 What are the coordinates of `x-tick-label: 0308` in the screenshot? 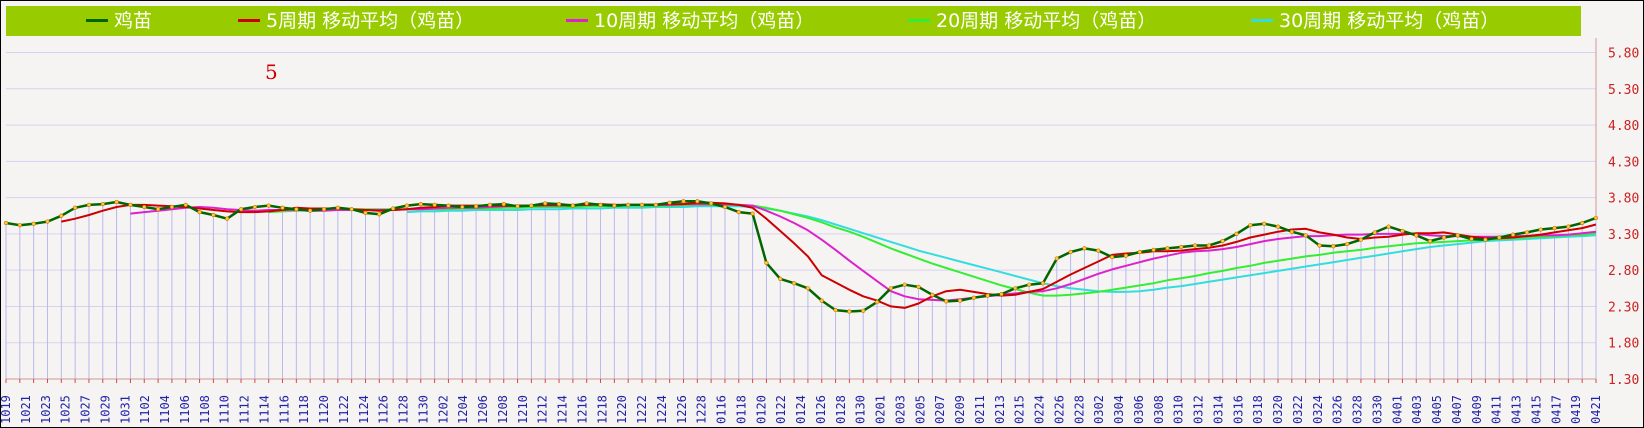 It's located at (1159, 409).